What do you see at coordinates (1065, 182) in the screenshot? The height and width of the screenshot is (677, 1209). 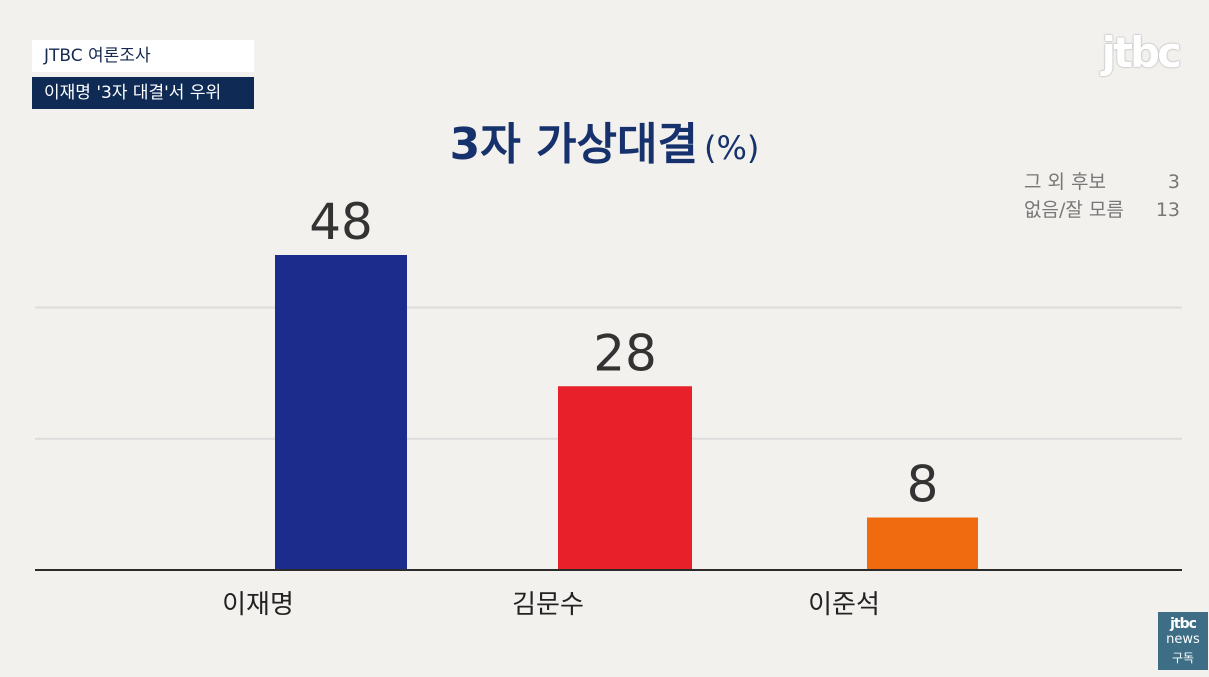 I see `other-candidates-label: 그 외 후보` at bounding box center [1065, 182].